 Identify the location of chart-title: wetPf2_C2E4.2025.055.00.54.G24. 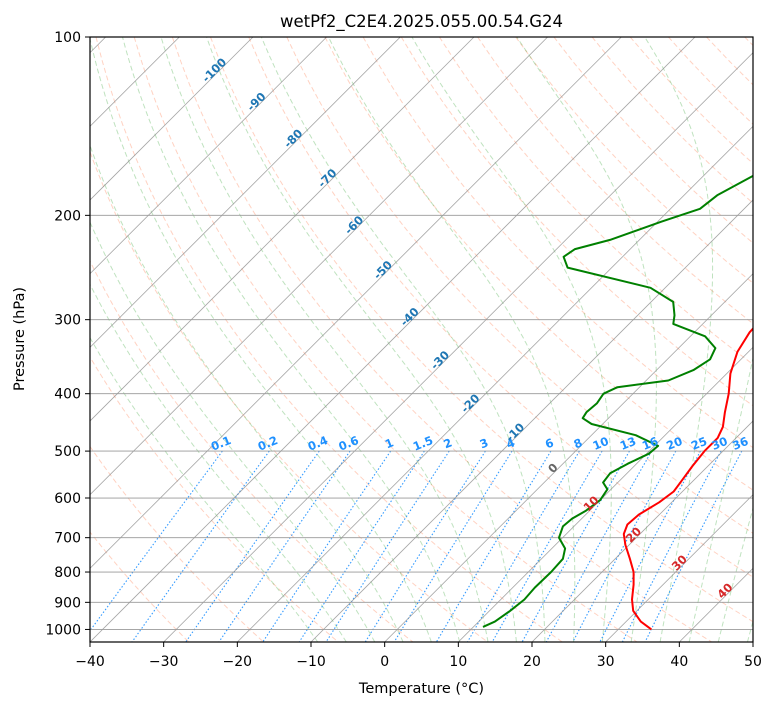
(421, 22).